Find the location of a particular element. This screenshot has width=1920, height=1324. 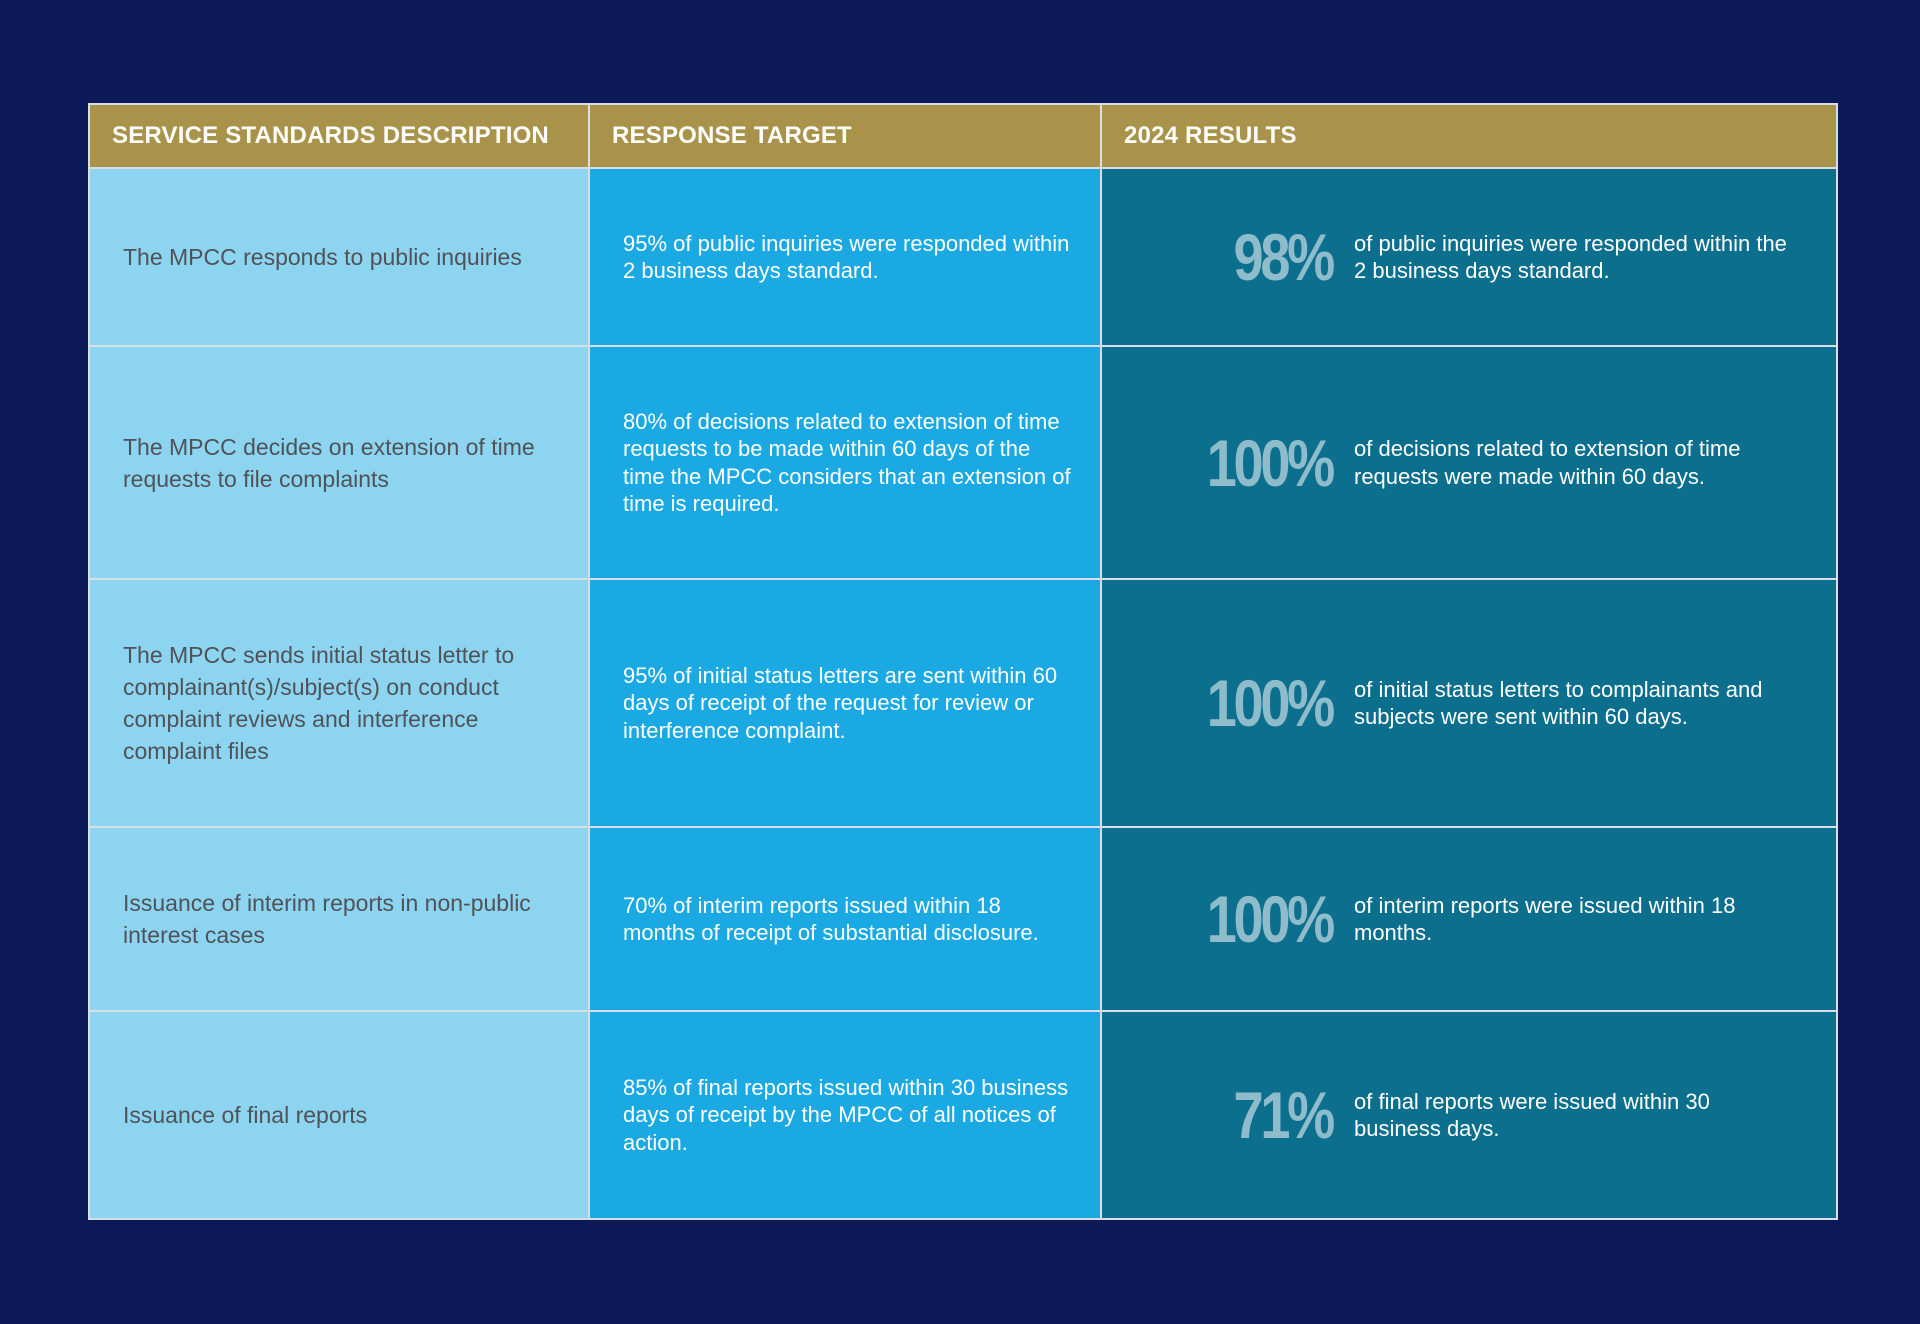

header-response-target: RESPONSE TARGET is located at coordinates (846, 137).